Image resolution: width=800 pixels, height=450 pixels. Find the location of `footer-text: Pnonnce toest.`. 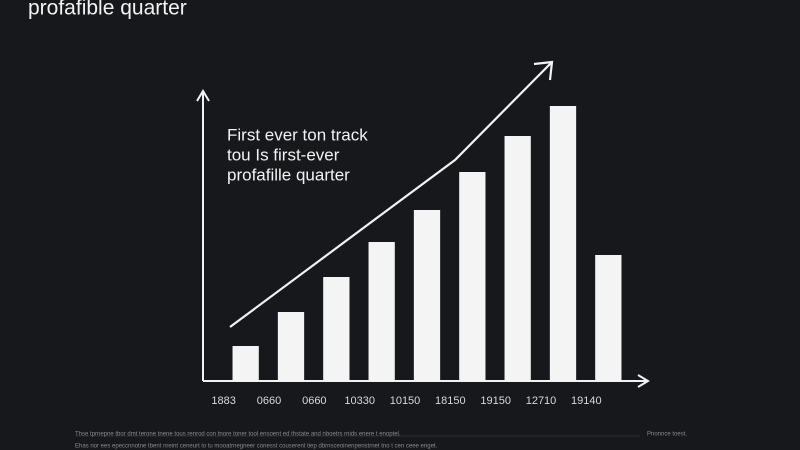

footer-text: Pnonnce toest. is located at coordinates (667, 435).